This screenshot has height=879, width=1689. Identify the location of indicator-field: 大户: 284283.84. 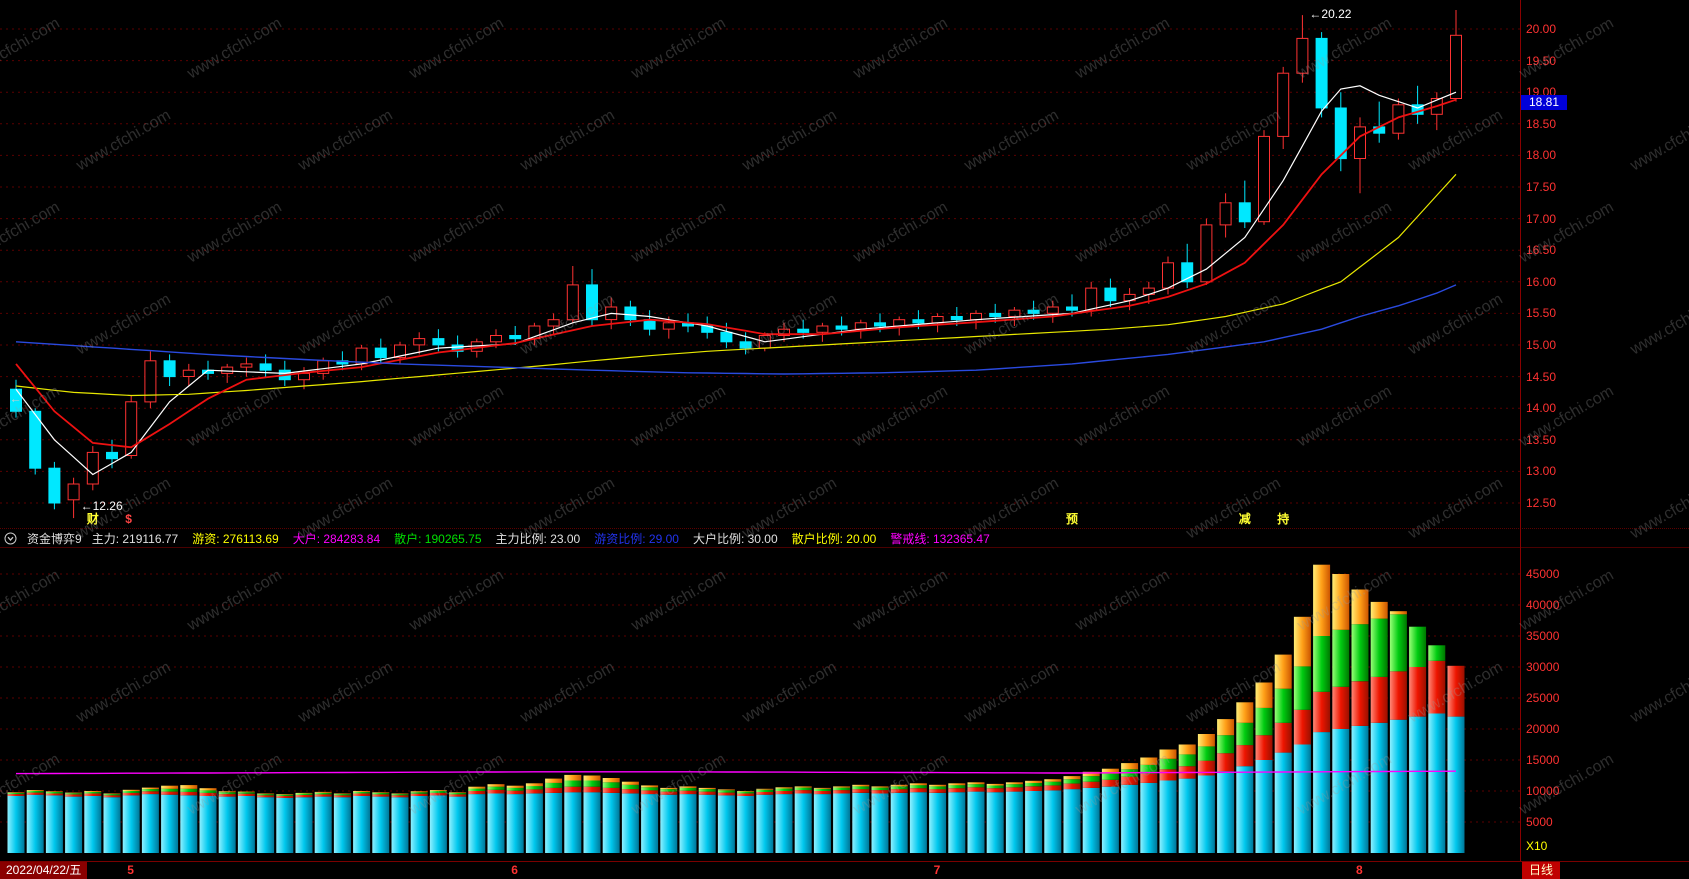
(336, 538).